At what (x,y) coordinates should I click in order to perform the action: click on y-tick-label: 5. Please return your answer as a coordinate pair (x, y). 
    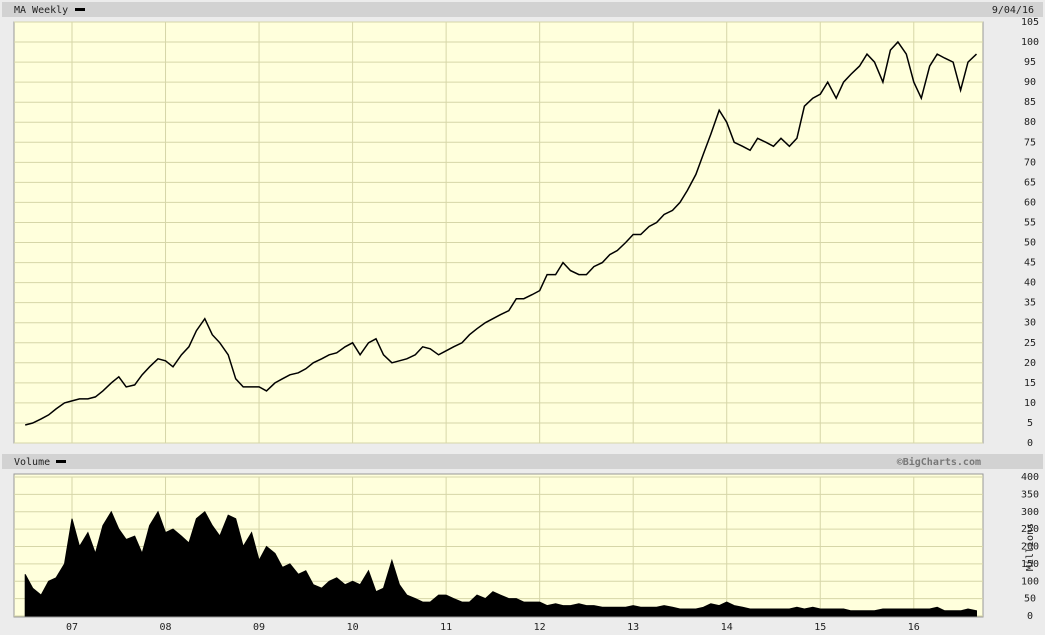
    Looking at the image, I should click on (1030, 423).